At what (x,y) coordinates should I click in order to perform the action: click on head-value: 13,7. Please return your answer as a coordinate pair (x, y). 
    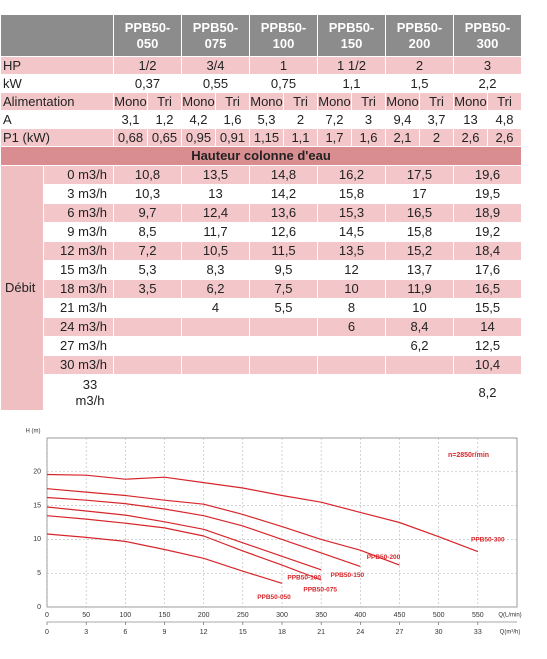
    Looking at the image, I should click on (419, 270).